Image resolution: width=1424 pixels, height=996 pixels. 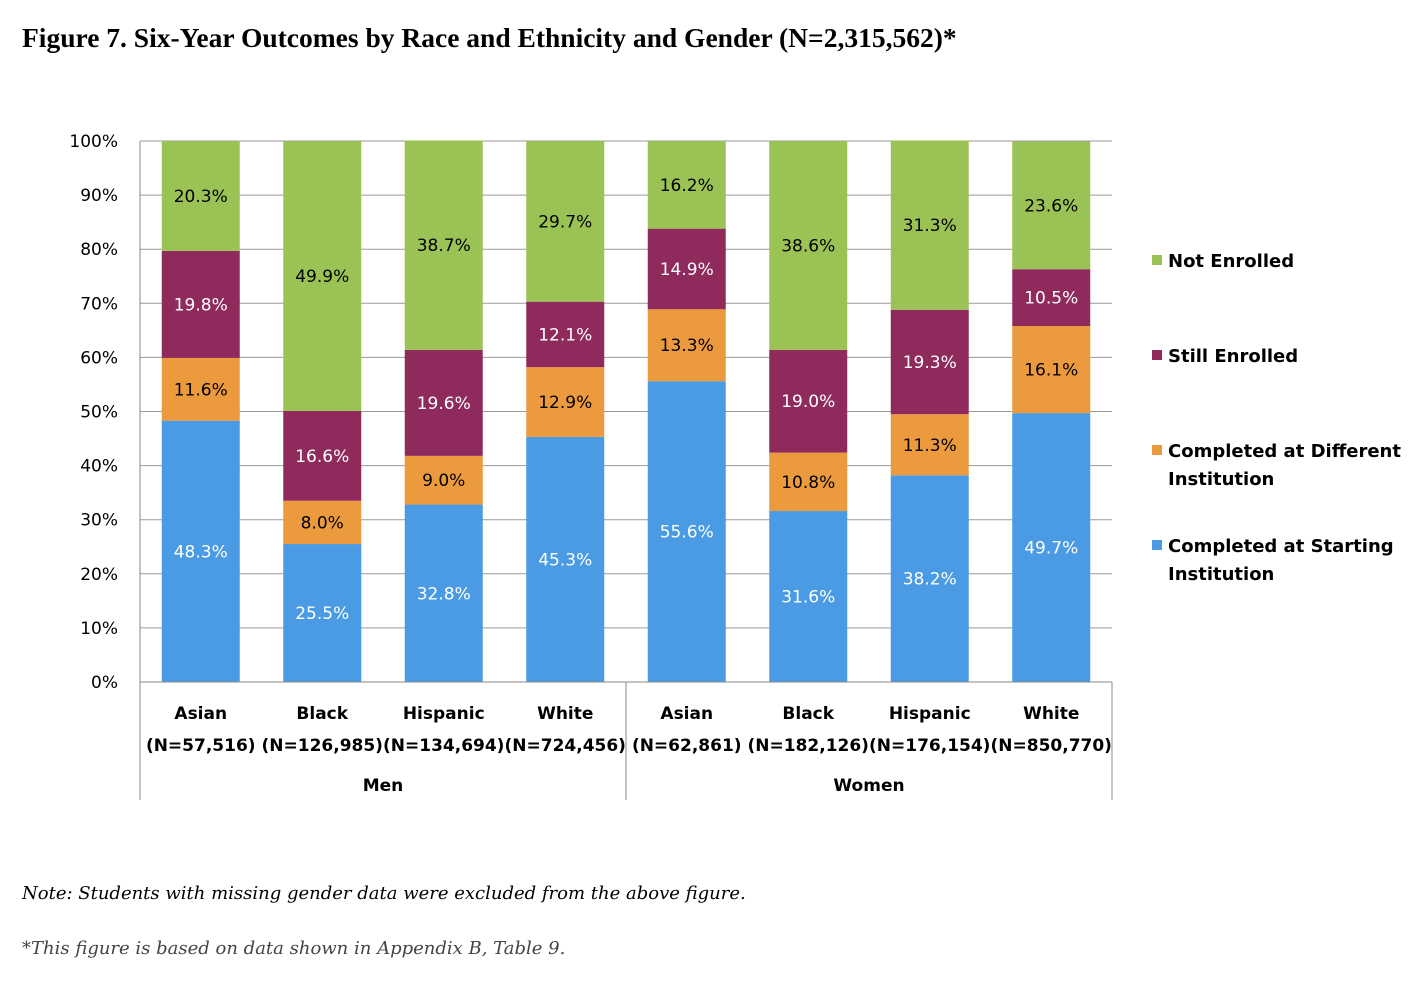 What do you see at coordinates (1284, 451) in the screenshot?
I see `legend-label: Completed at Different` at bounding box center [1284, 451].